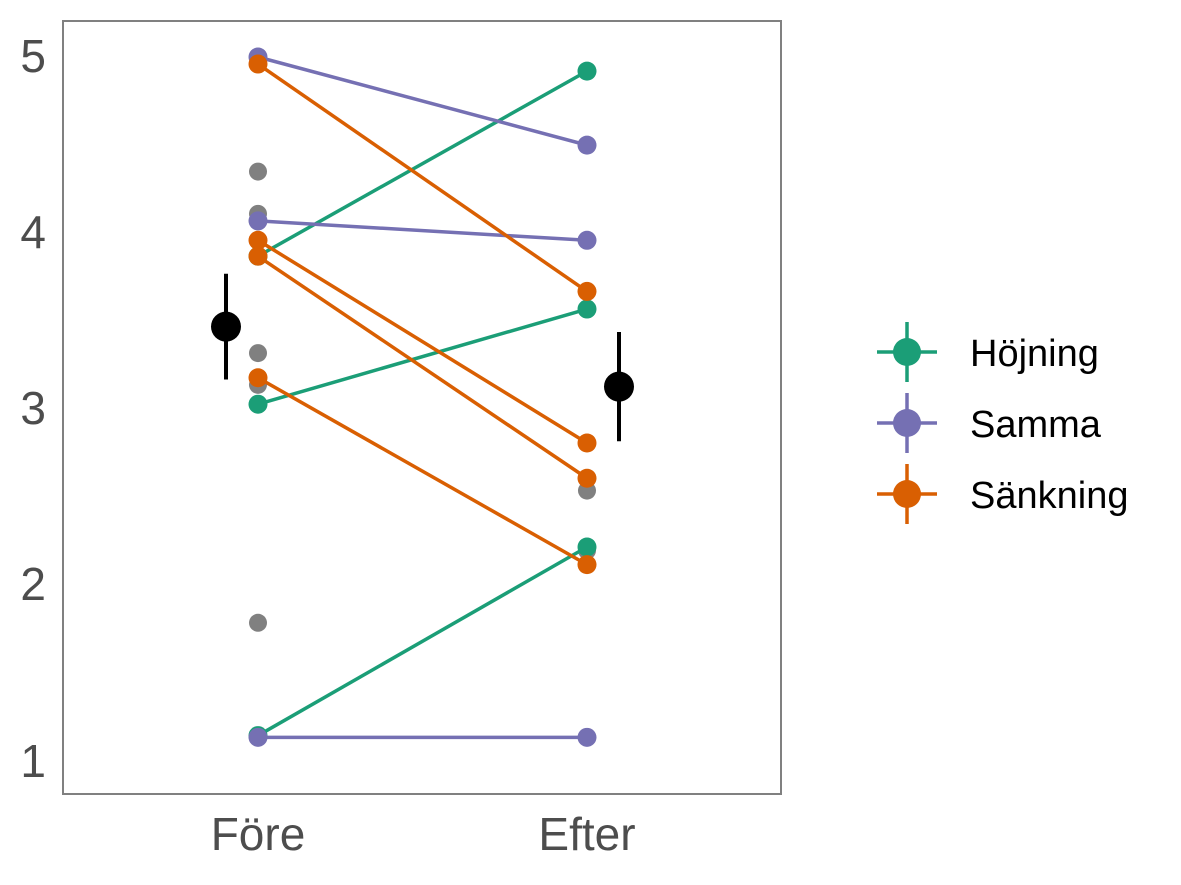 The image size is (1181, 885). Describe the element at coordinates (33, 232) in the screenshot. I see `y-tick-label: 4` at that location.